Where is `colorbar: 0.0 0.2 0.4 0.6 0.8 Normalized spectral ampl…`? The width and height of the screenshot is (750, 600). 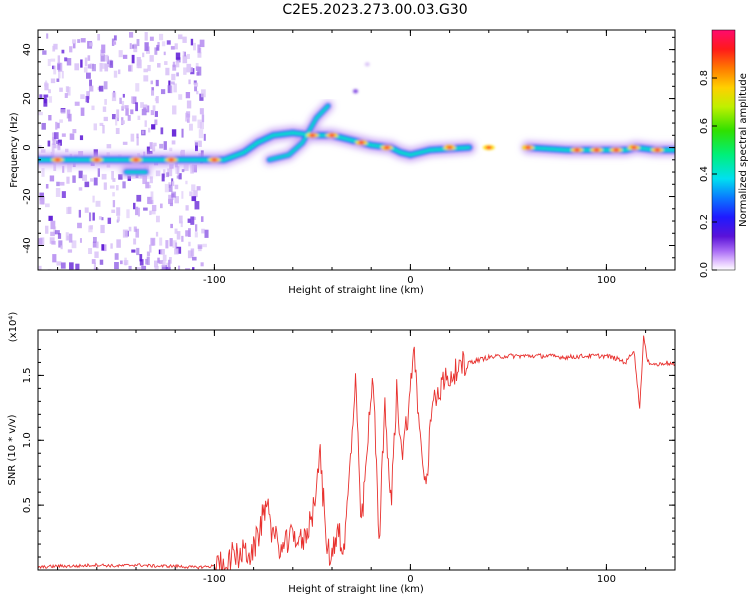
colorbar: 0.0 0.2 0.4 0.6 0.8 Normalized spectral ampl… is located at coordinates (724, 153).